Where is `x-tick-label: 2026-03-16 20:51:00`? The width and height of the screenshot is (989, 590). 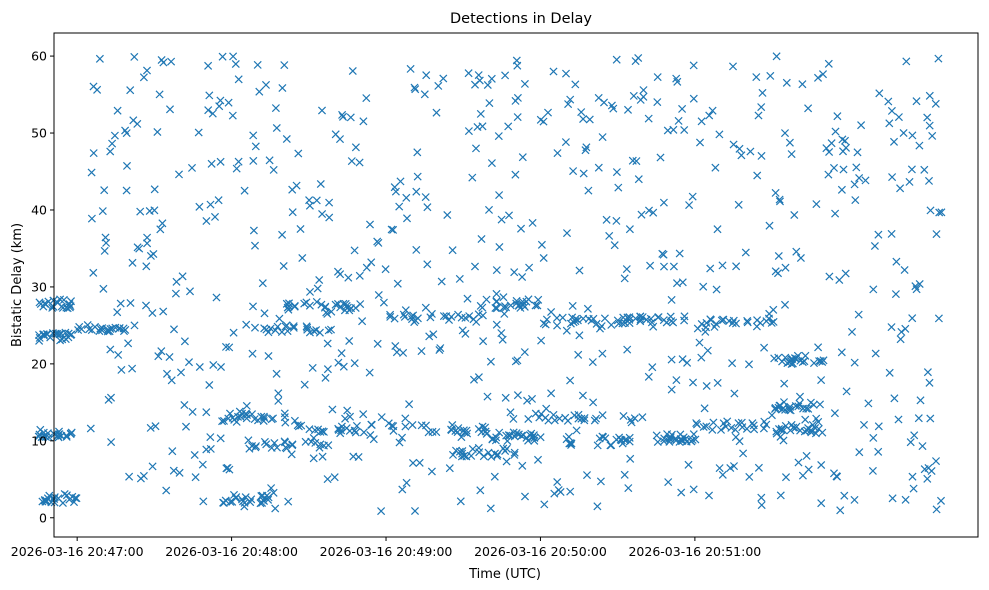 x-tick-label: 2026-03-16 20:51:00 is located at coordinates (694, 551).